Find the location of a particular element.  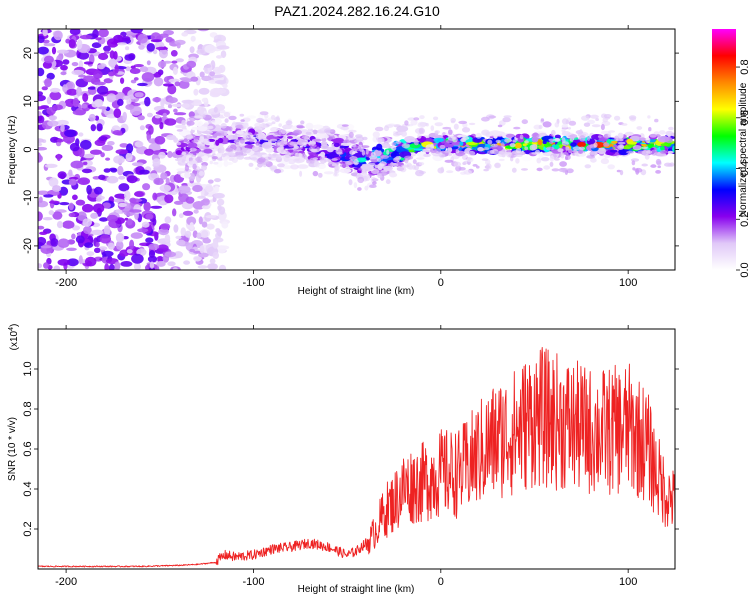

spectrogram-x-axis-label: Height of straight line (km) is located at coordinates (356, 291).